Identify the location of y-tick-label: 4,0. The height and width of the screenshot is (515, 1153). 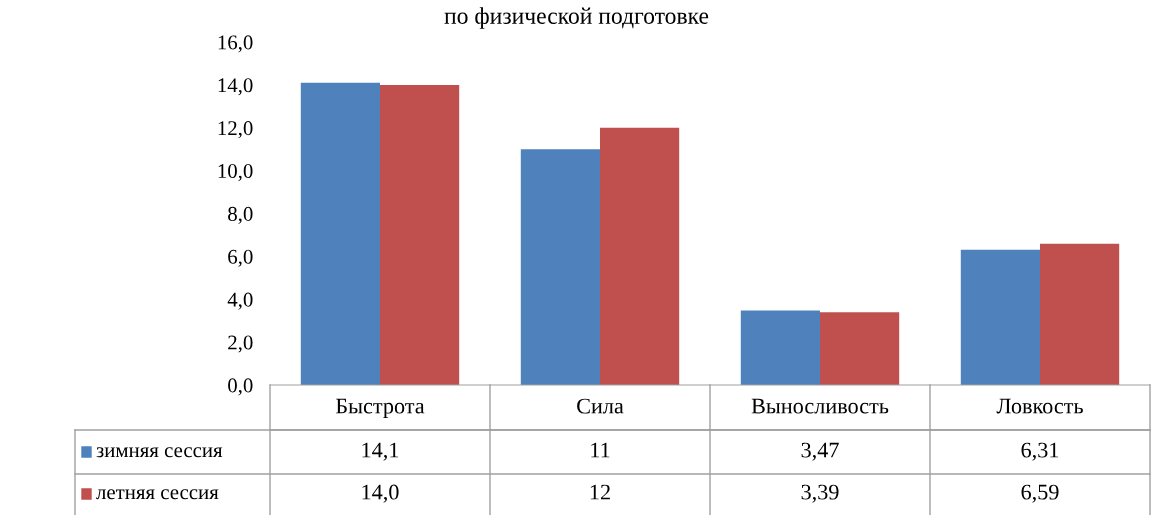
(240, 301).